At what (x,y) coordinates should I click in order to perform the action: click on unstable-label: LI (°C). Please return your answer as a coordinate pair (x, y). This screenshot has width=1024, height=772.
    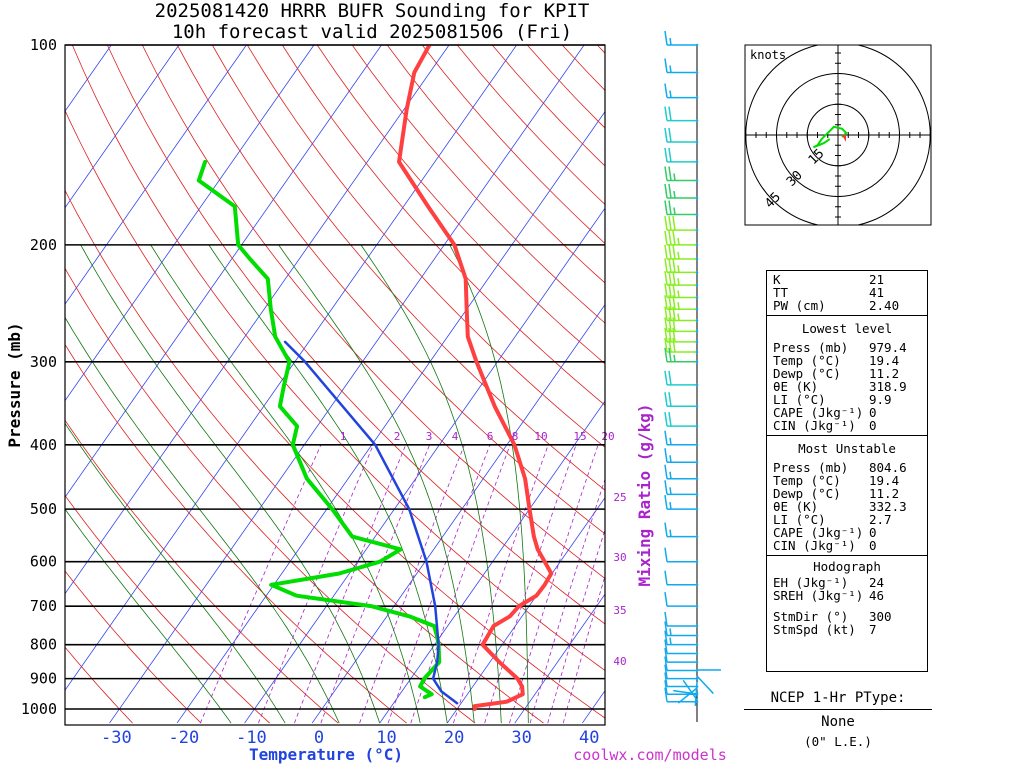
    Looking at the image, I should click on (799, 519).